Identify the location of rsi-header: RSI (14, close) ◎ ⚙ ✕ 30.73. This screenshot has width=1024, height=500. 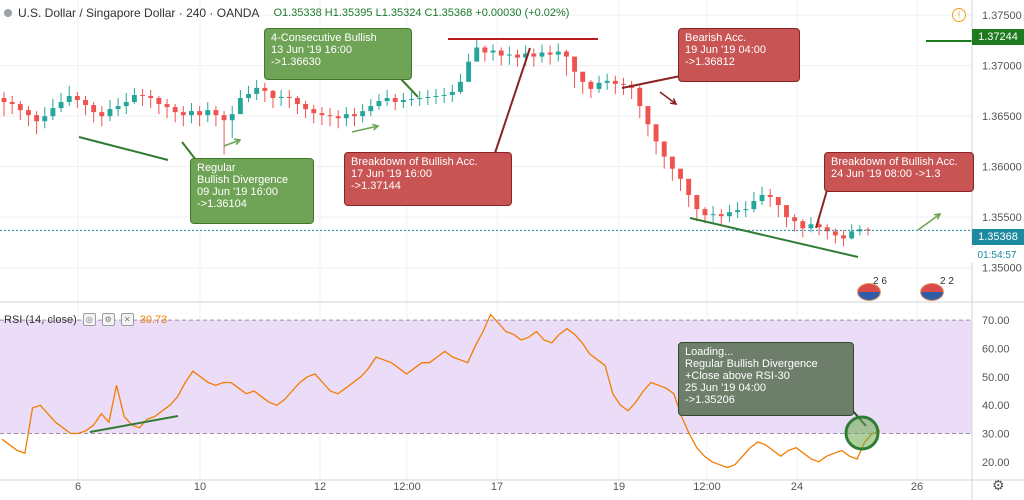
(85, 319).